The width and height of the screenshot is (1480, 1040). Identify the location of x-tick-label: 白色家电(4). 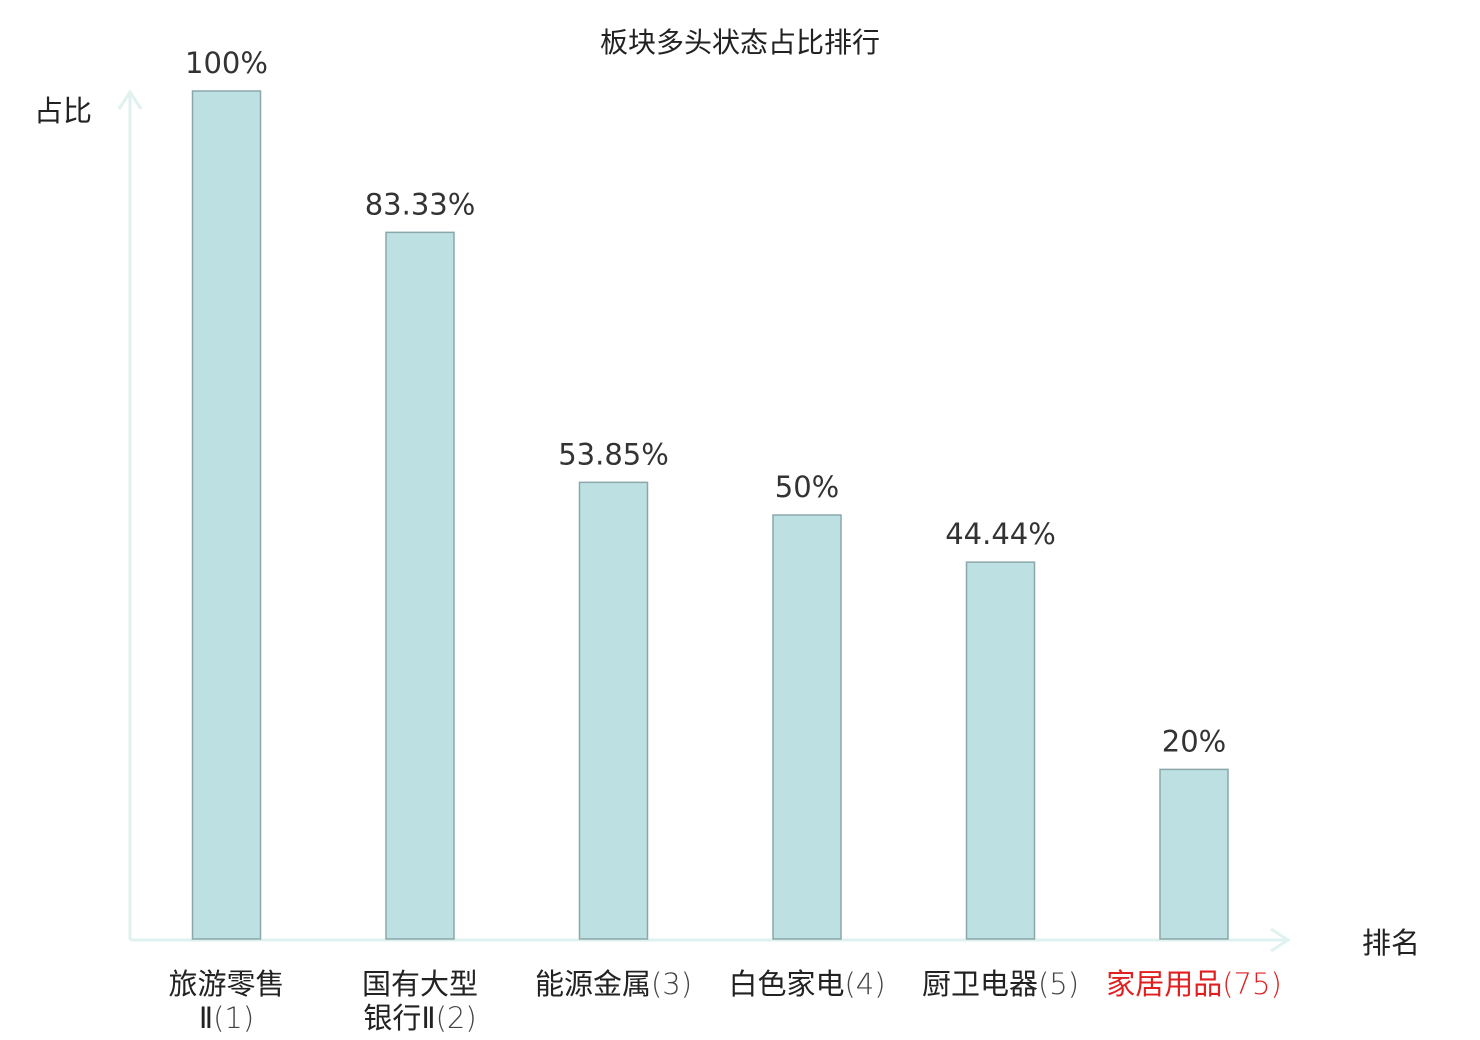
(806, 984).